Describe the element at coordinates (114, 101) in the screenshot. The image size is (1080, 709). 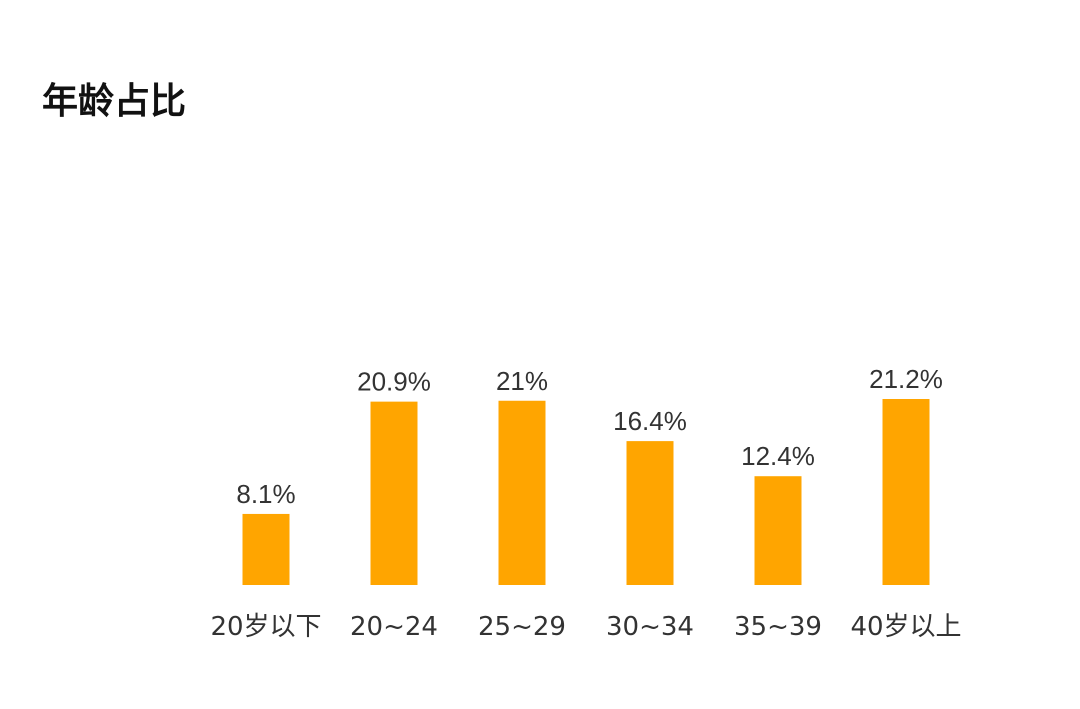
I see `chart-title: 年龄占比` at that location.